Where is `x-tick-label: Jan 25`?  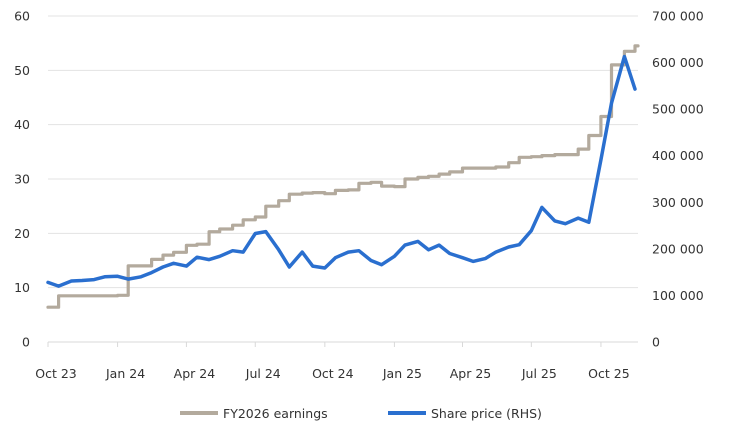
x-tick-label: Jan 25 is located at coordinates (402, 373).